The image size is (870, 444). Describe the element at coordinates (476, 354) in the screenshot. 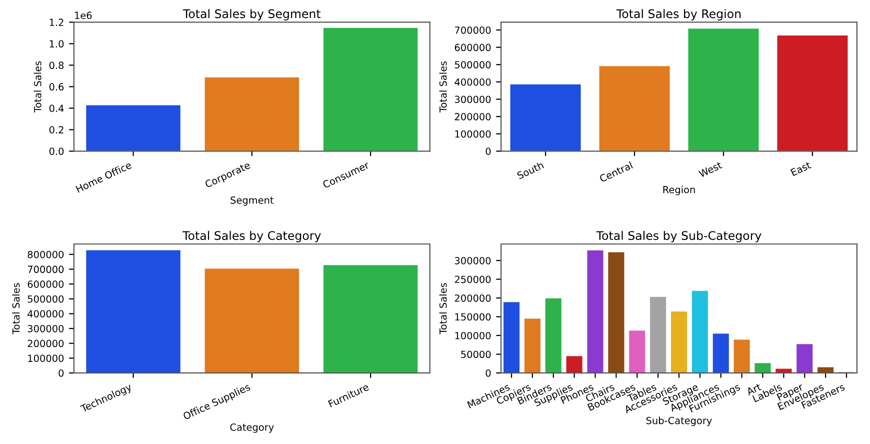

I see `y-tick-label: 50000` at that location.